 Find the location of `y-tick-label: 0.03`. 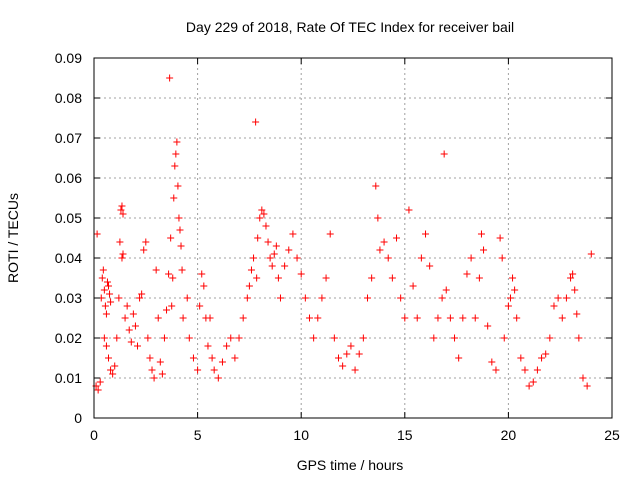

y-tick-label: 0.03 is located at coordinates (68, 298).